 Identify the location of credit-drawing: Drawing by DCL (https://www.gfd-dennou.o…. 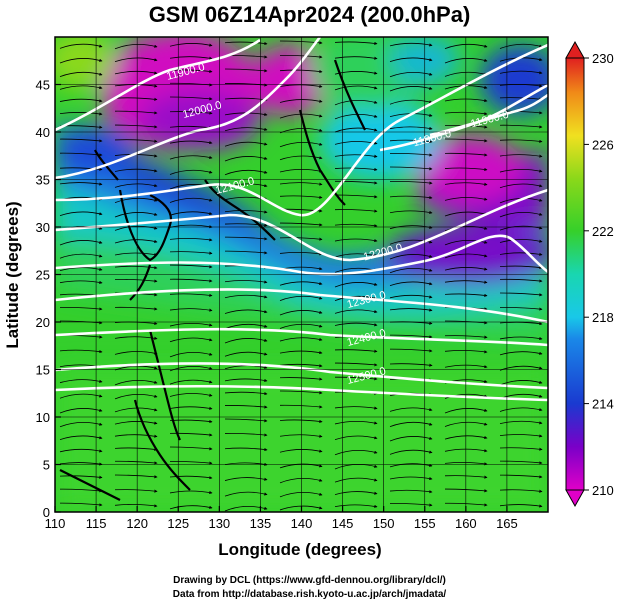
(309, 580).